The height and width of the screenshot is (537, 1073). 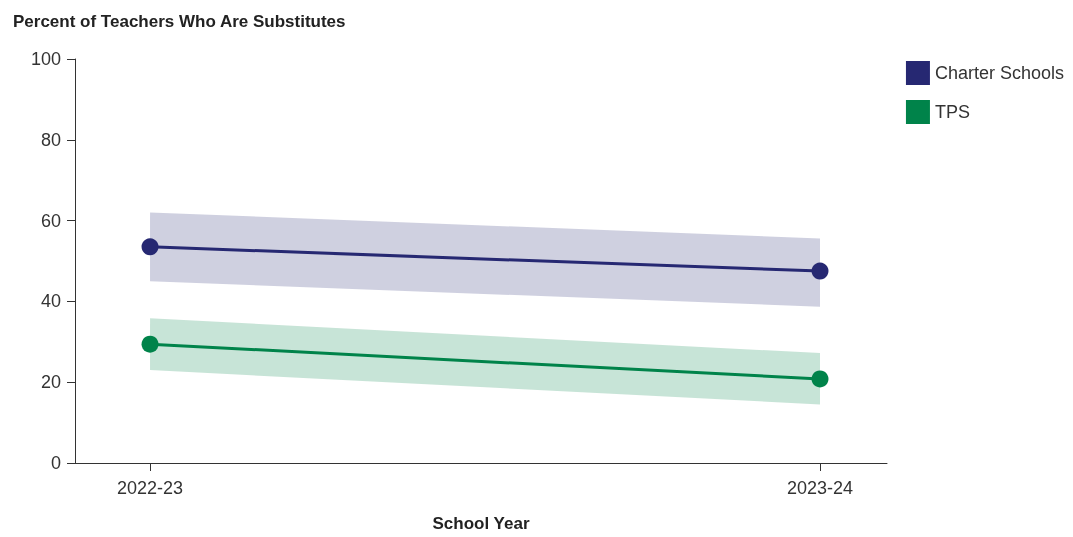 I want to click on chart-title: Percent of Teachers Who Are Substitutes, so click(x=179, y=21).